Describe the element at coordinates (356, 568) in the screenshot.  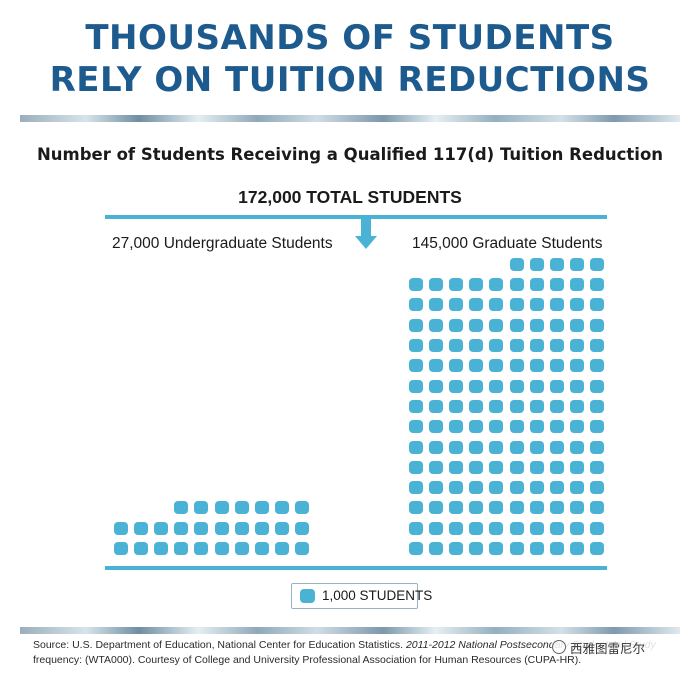
I see `baseline-line` at that location.